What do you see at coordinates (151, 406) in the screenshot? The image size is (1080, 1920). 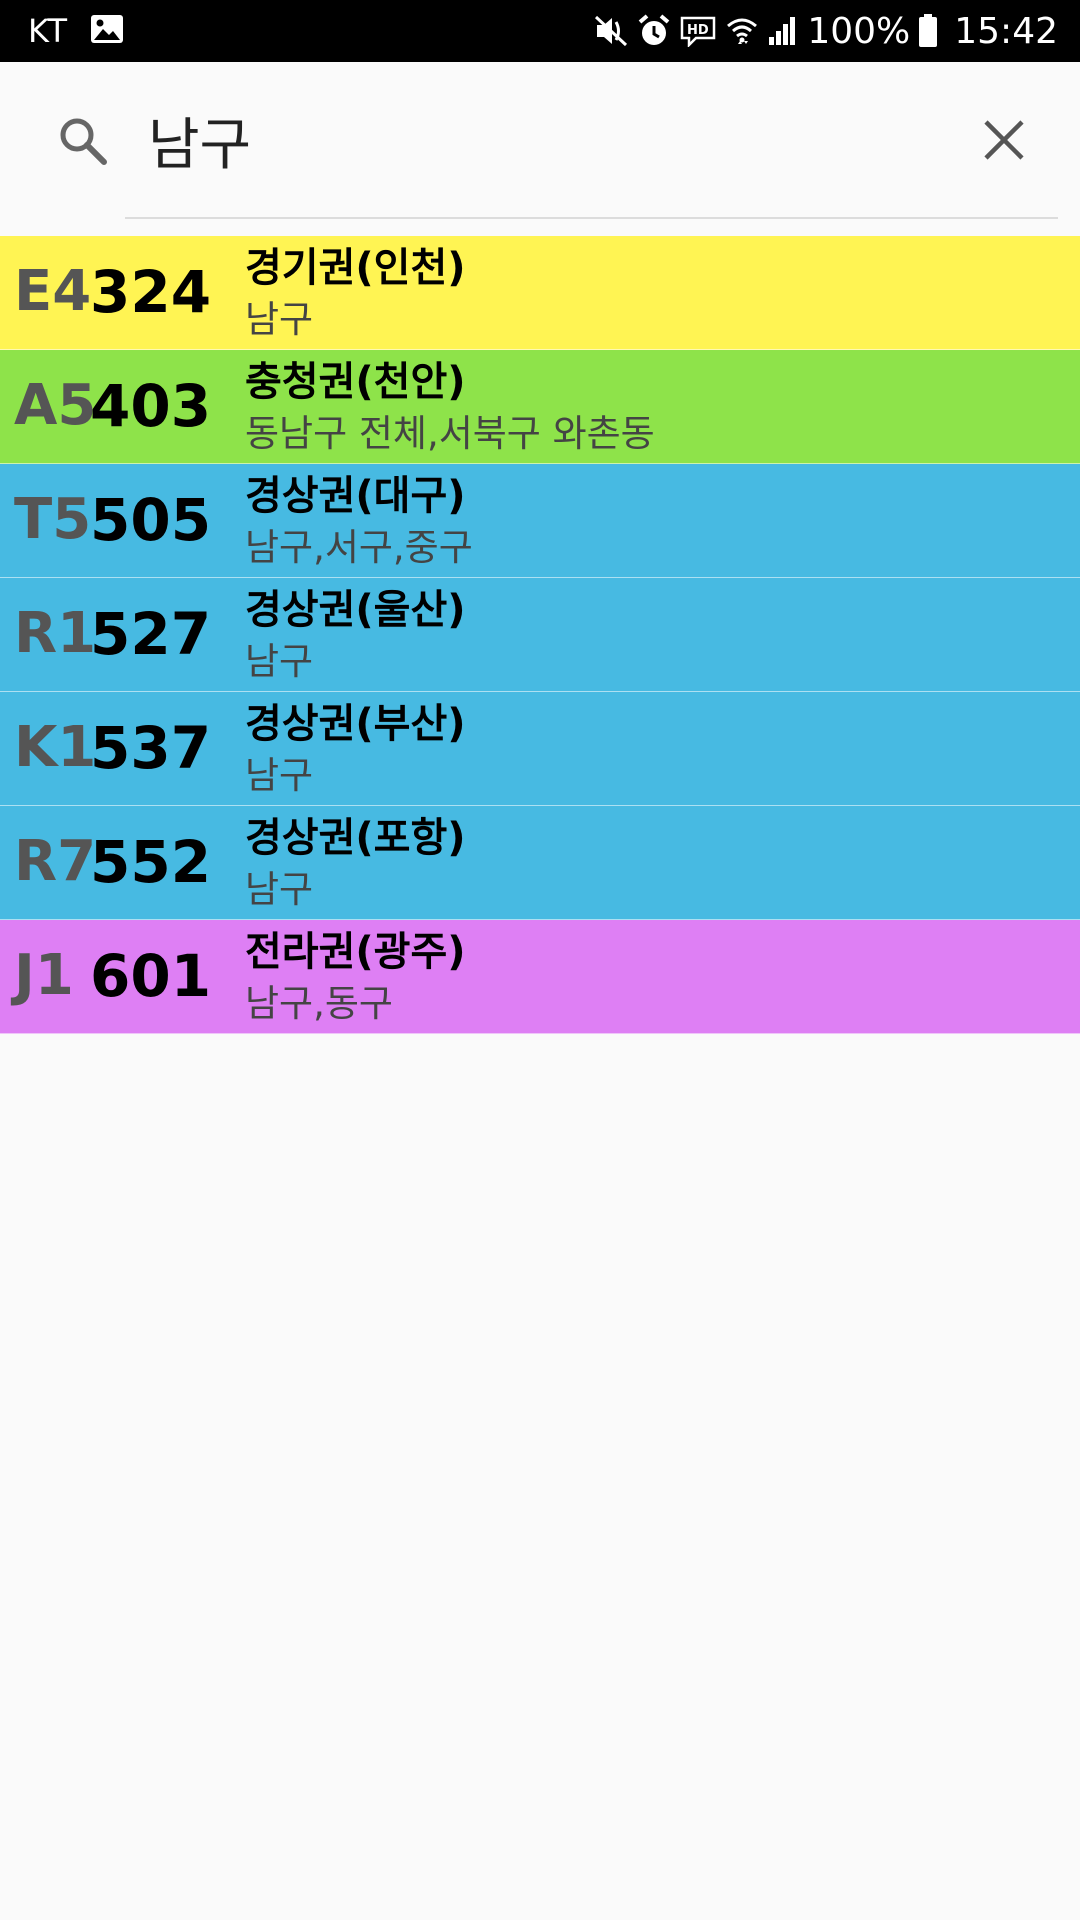 I see `row-number: 403` at bounding box center [151, 406].